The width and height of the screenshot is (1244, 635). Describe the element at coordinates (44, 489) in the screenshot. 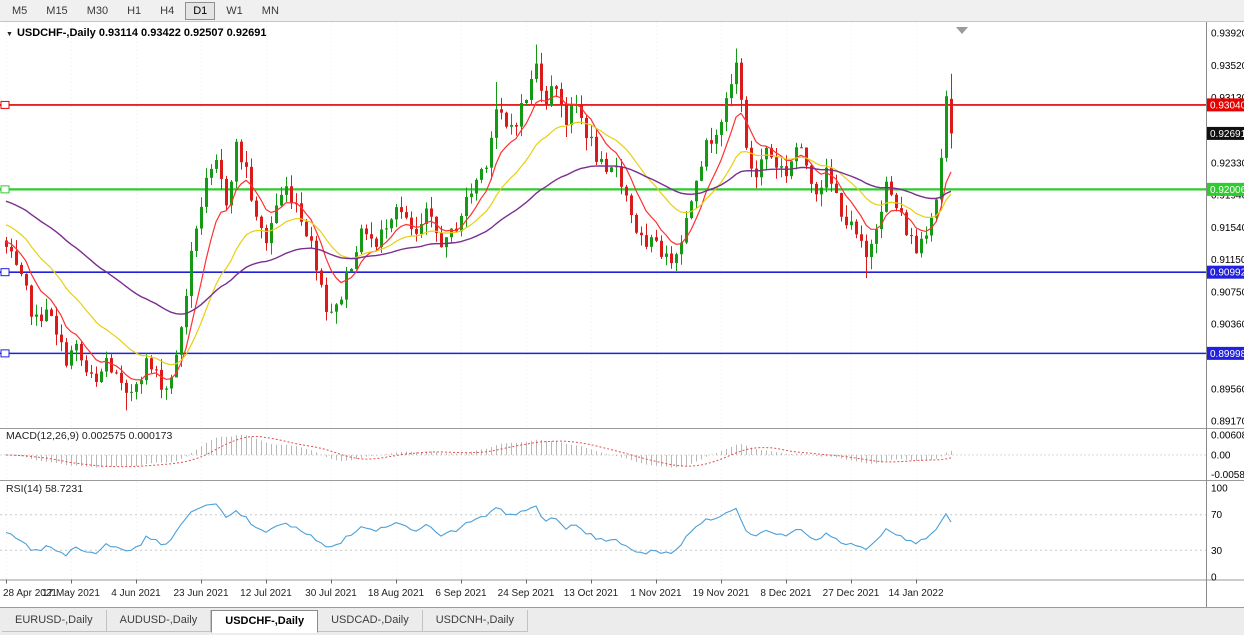

I see `rsi-label: RSI(14) 58.7231` at that location.